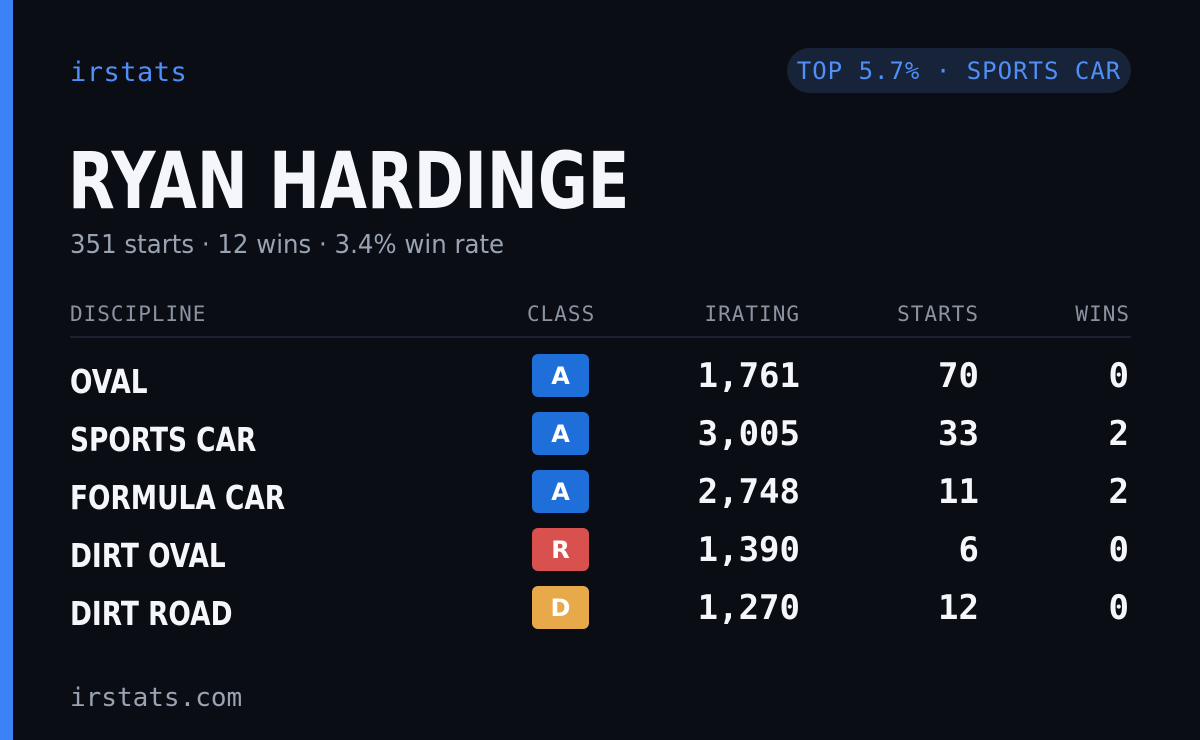 The height and width of the screenshot is (740, 1200). I want to click on header-class: CLASS, so click(561, 314).